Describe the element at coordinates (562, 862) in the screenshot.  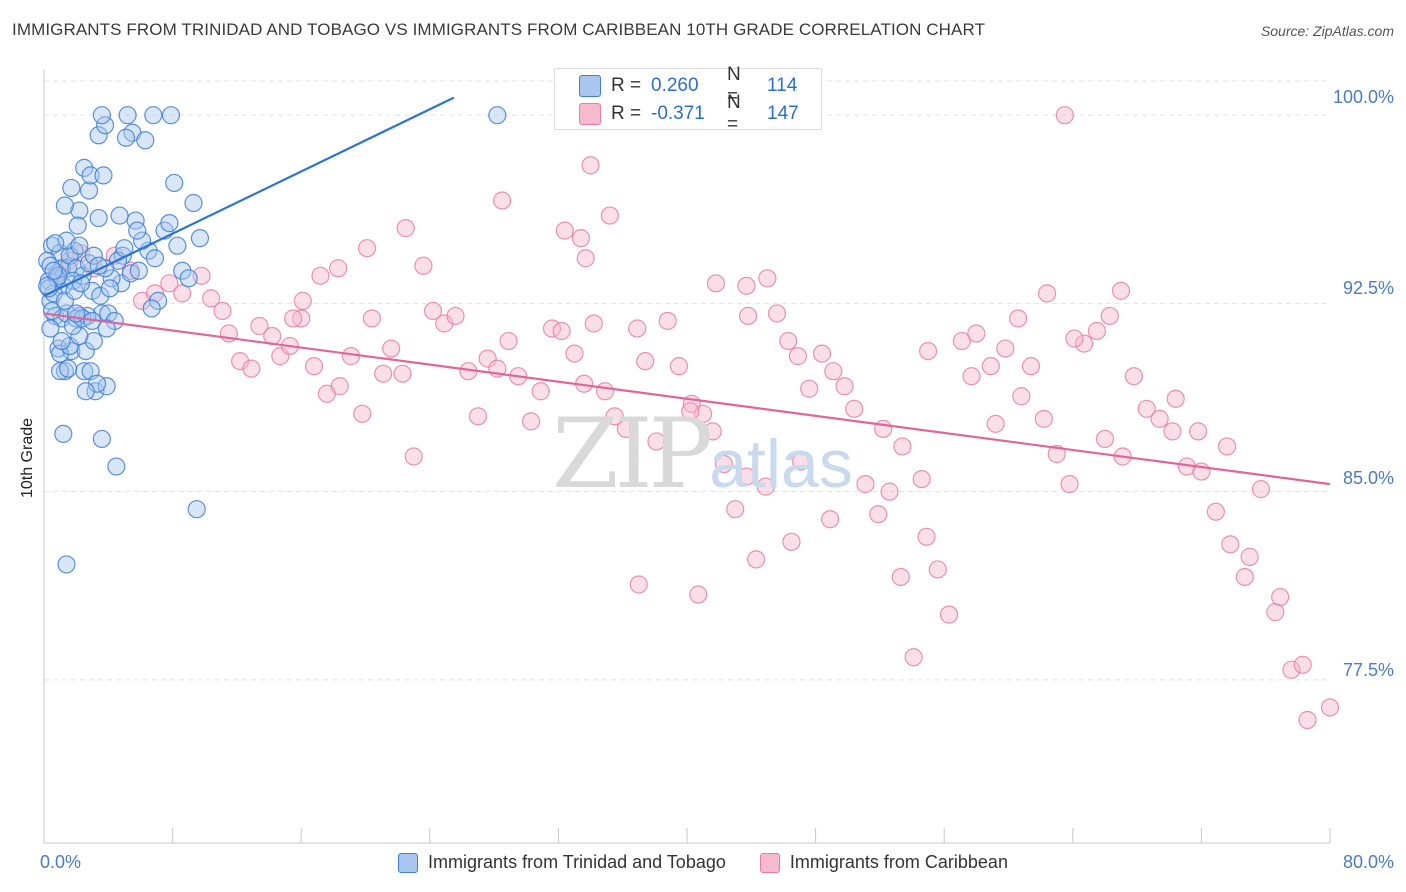
I see `legend-item-trinidad: Immigrants from Trinidad and Tobago` at that location.